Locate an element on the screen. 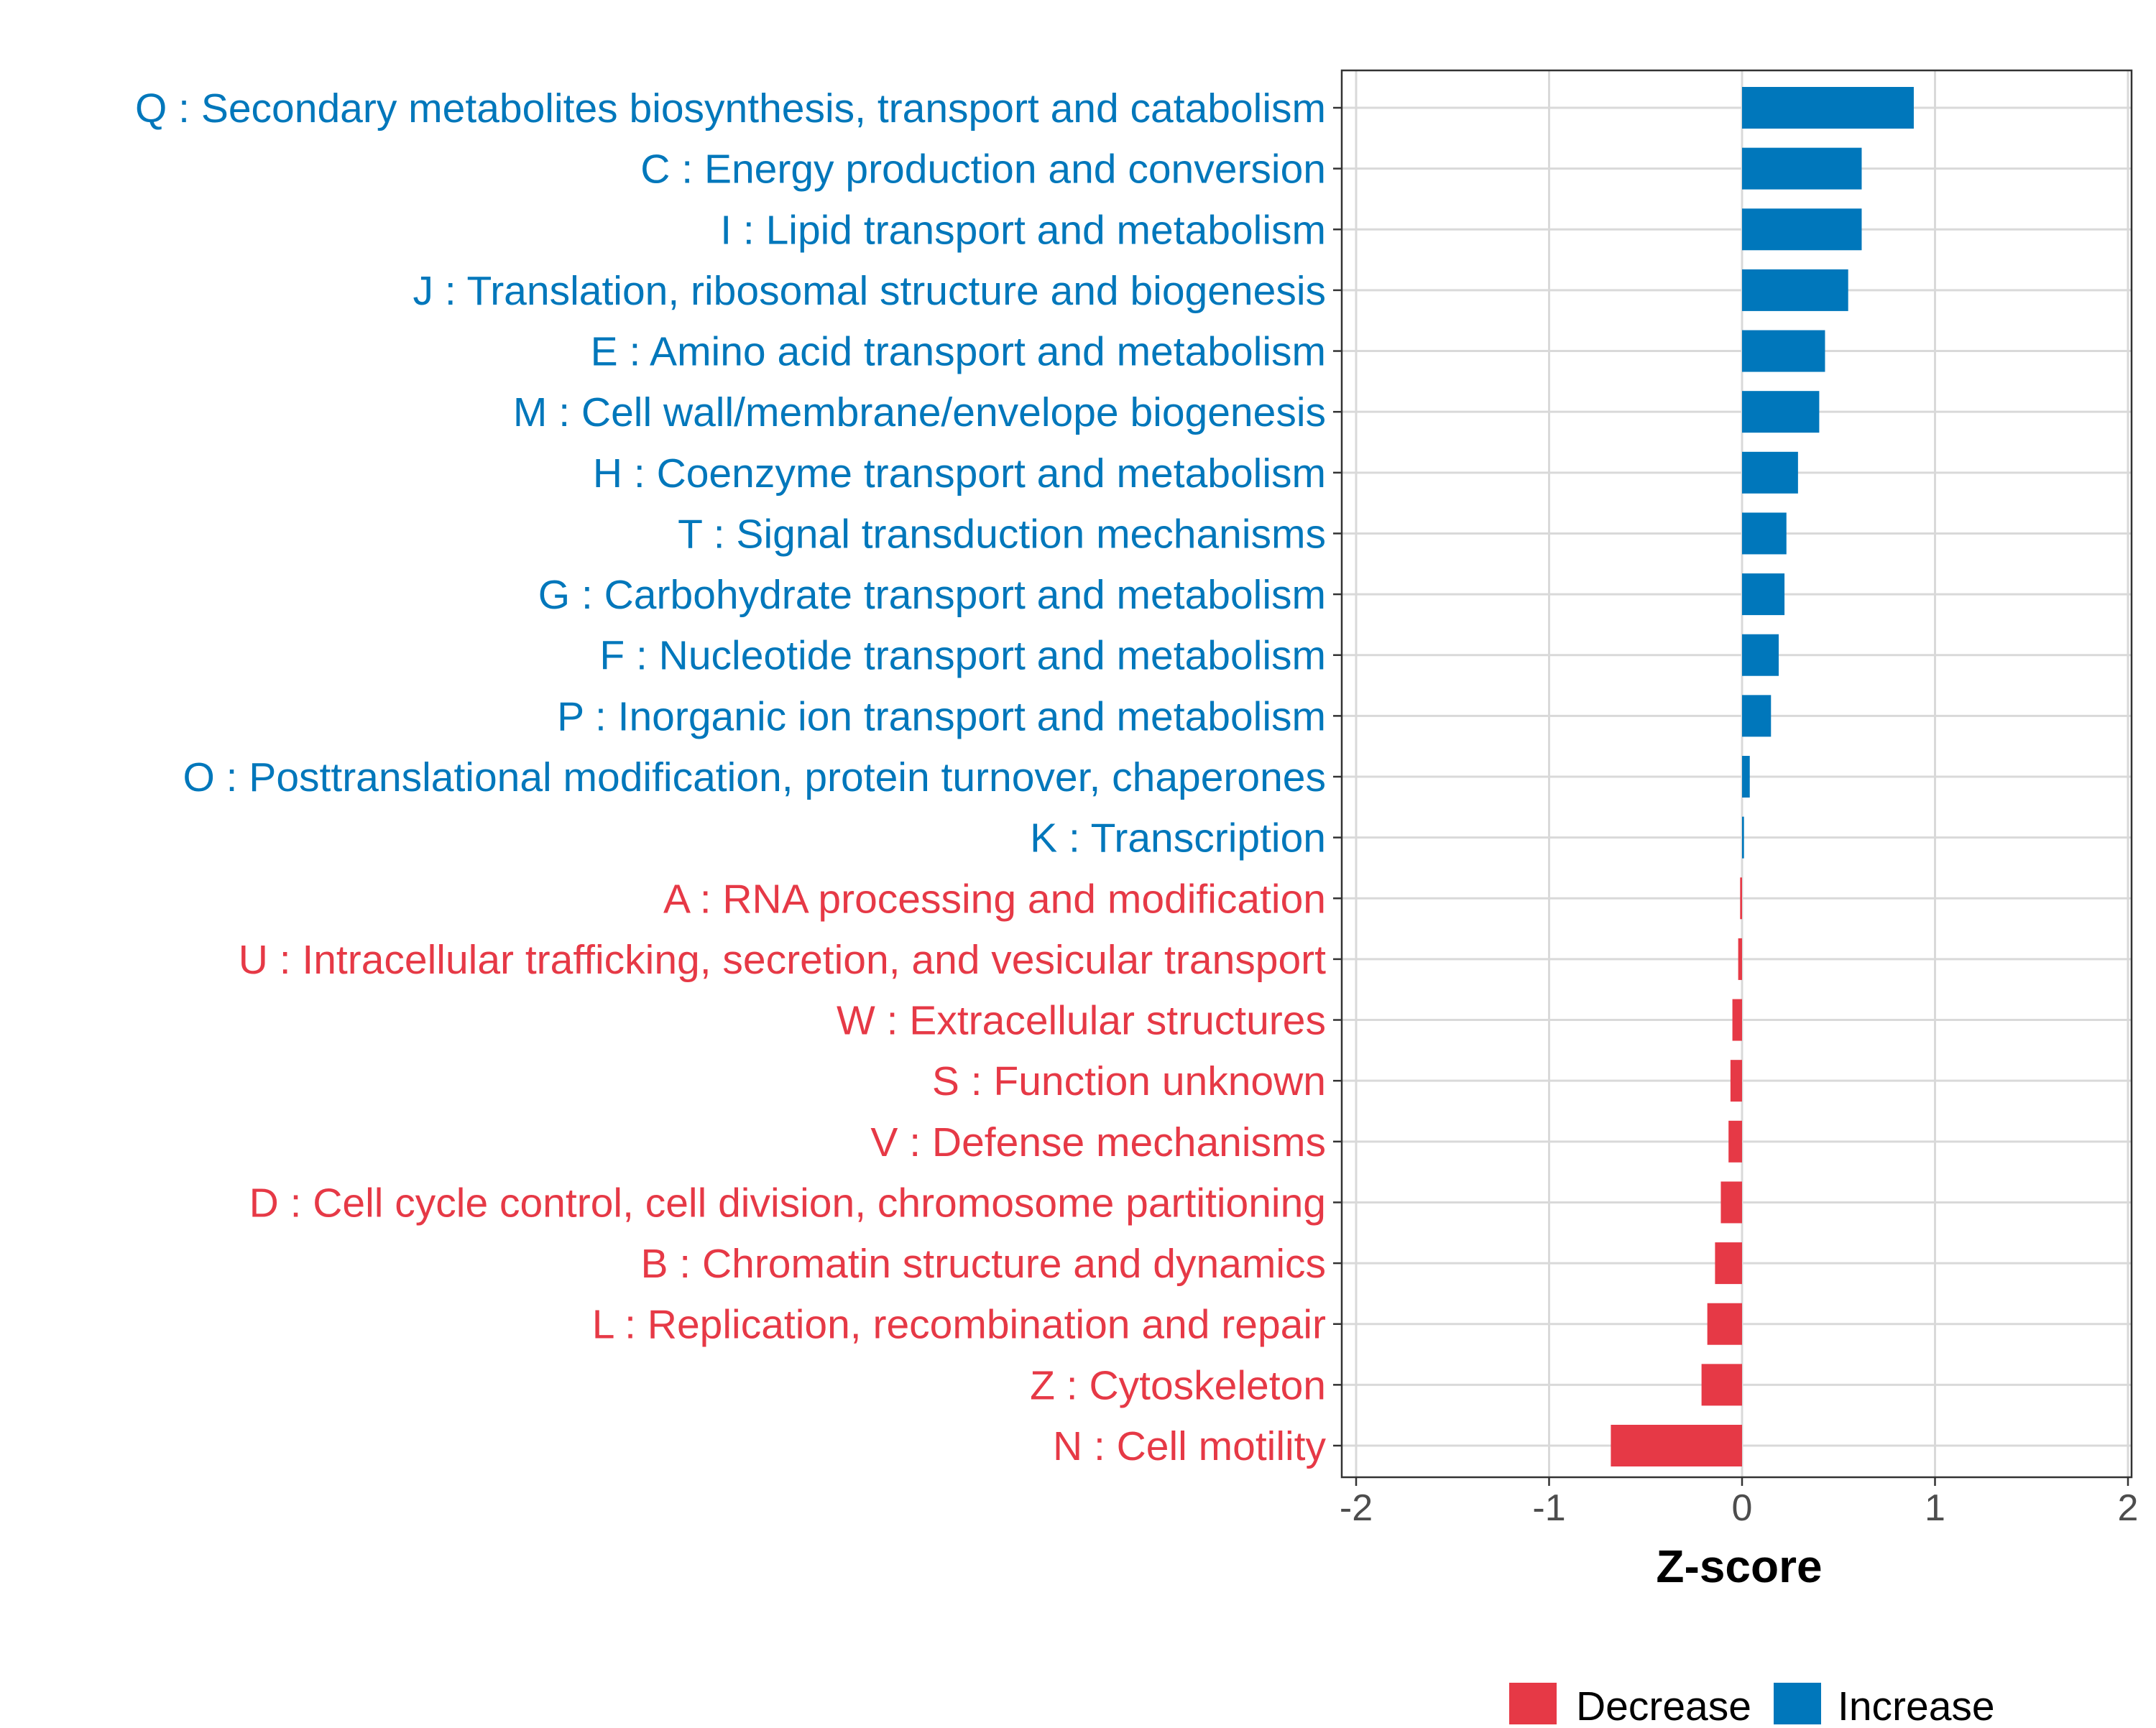 This screenshot has width=2156, height=1728. x-tick-label: -1 is located at coordinates (1548, 1508).